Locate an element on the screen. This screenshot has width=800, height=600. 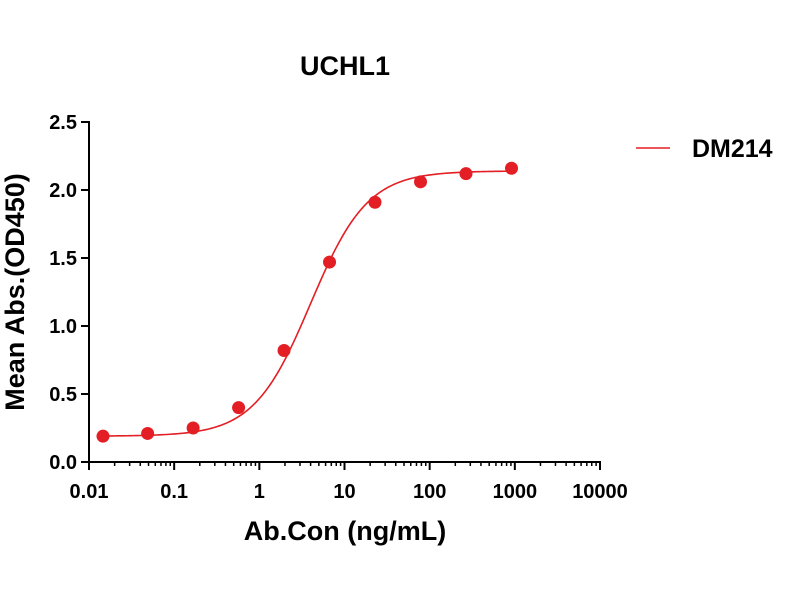
x-axis-label: Ab.Con (ng/mL) is located at coordinates (345, 531).